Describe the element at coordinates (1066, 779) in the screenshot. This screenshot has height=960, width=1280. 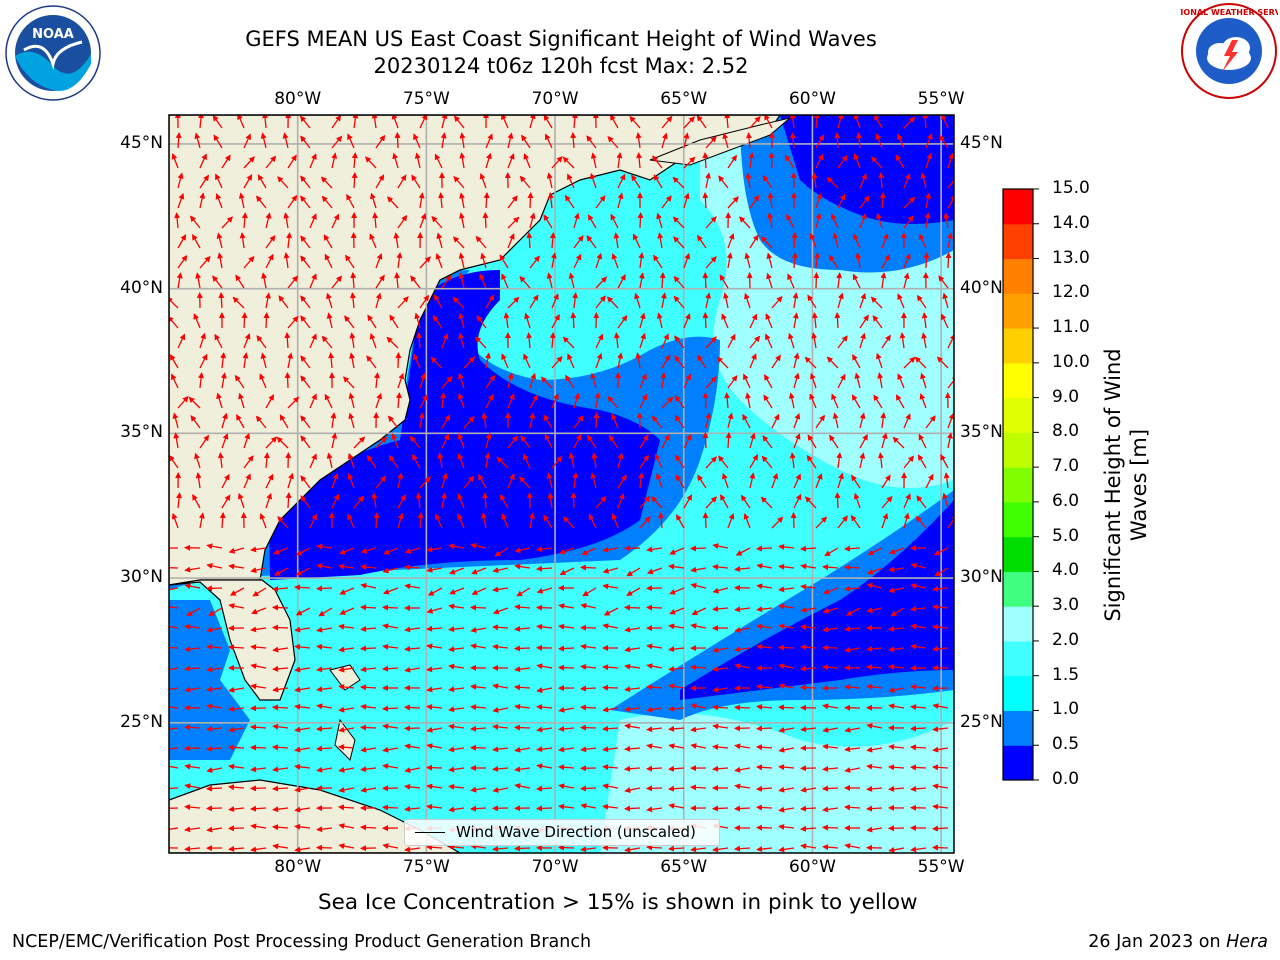
I see `colorbar-tick-label: 0.0` at that location.